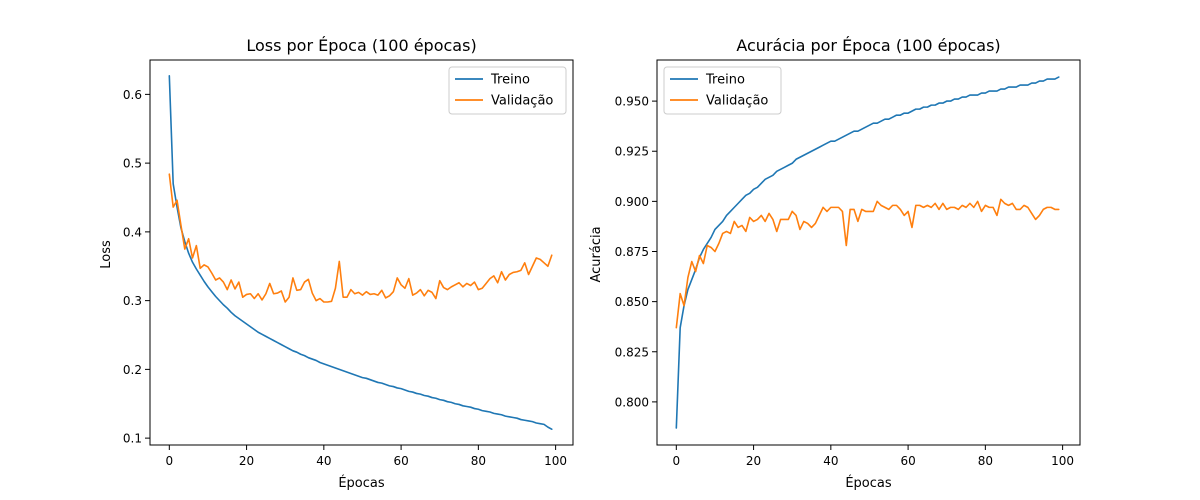 This screenshot has height=500, width=1200. What do you see at coordinates (868, 45) in the screenshot?
I see `accuracy-chart-title: Acurácia por Época (100 épocas)` at bounding box center [868, 45].